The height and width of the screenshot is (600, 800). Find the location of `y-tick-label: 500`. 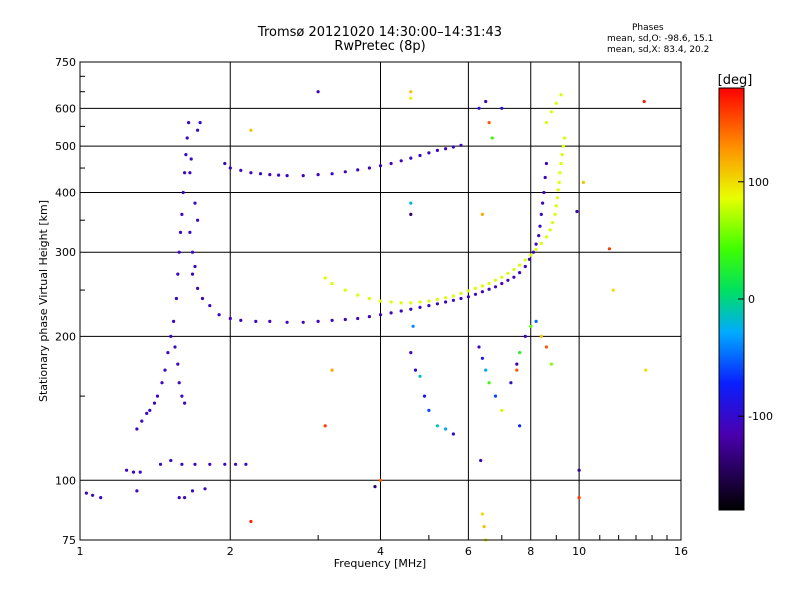

y-tick-label: 500 is located at coordinates (65, 146).